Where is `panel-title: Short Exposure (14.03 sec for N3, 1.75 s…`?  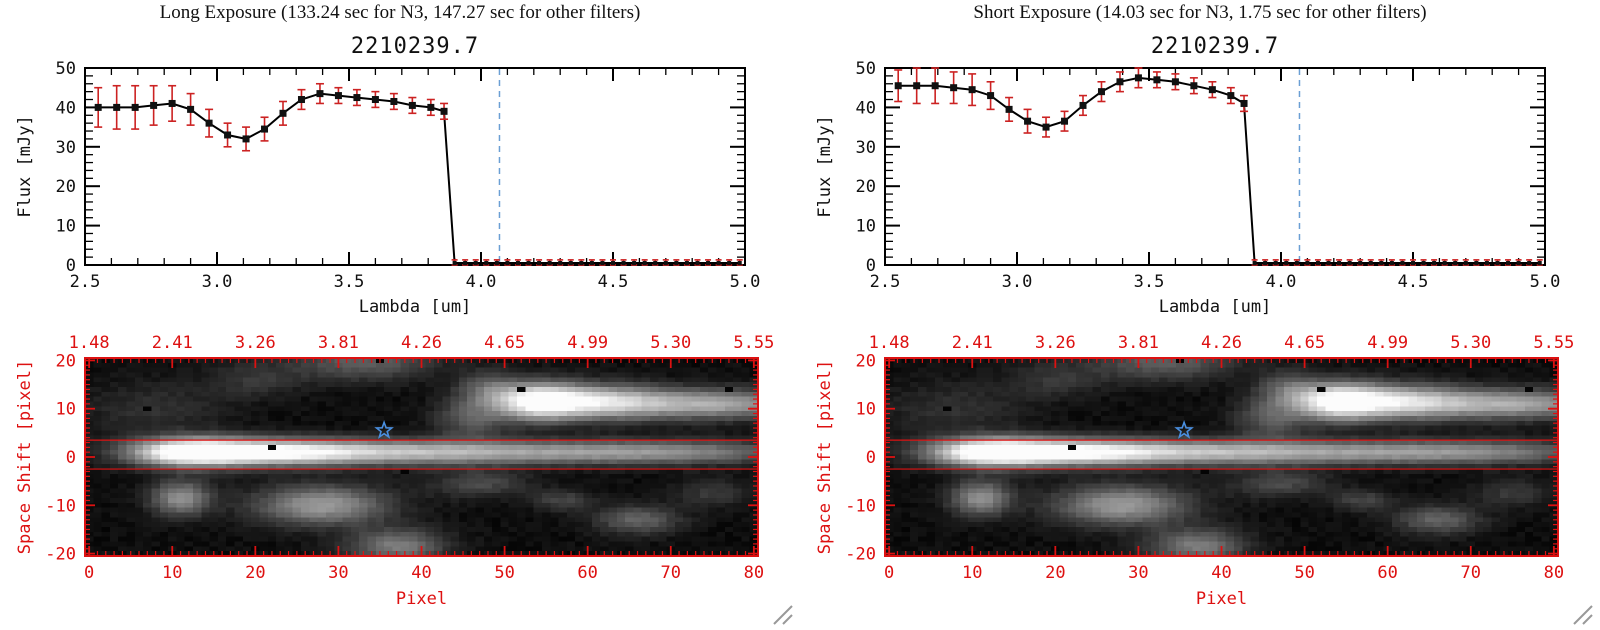
panel-title: Short Exposure (14.03 sec for N3, 1.75 s… is located at coordinates (1200, 12).